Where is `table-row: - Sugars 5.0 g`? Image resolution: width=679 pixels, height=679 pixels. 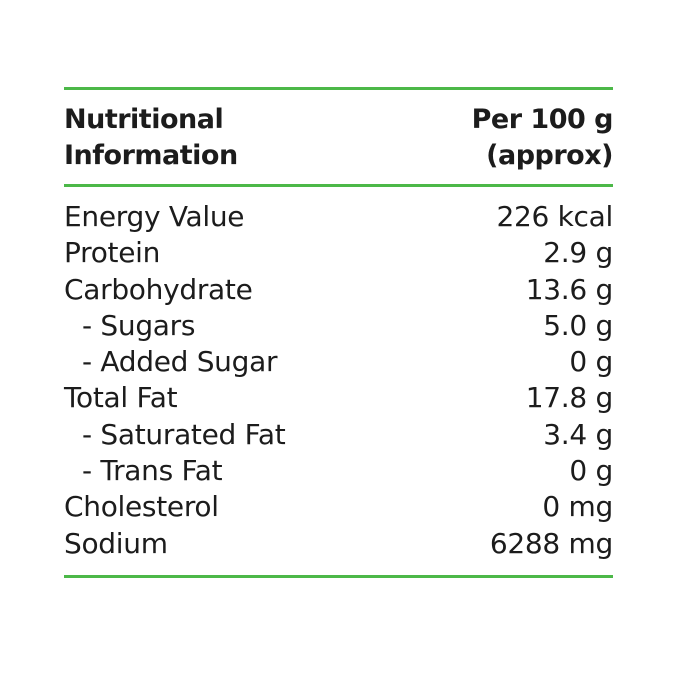
table-row: - Sugars 5.0 g is located at coordinates (338, 326).